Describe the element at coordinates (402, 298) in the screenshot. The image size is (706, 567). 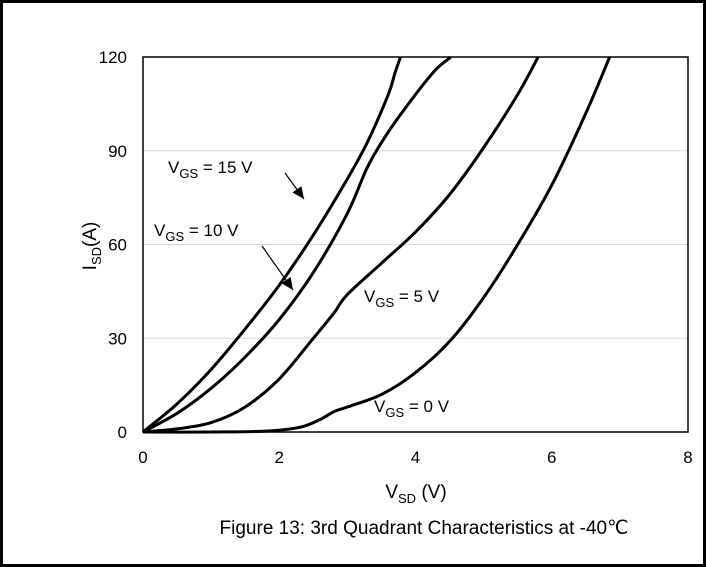
I see `annotation-vgs-5v: VGS = 5 V` at that location.